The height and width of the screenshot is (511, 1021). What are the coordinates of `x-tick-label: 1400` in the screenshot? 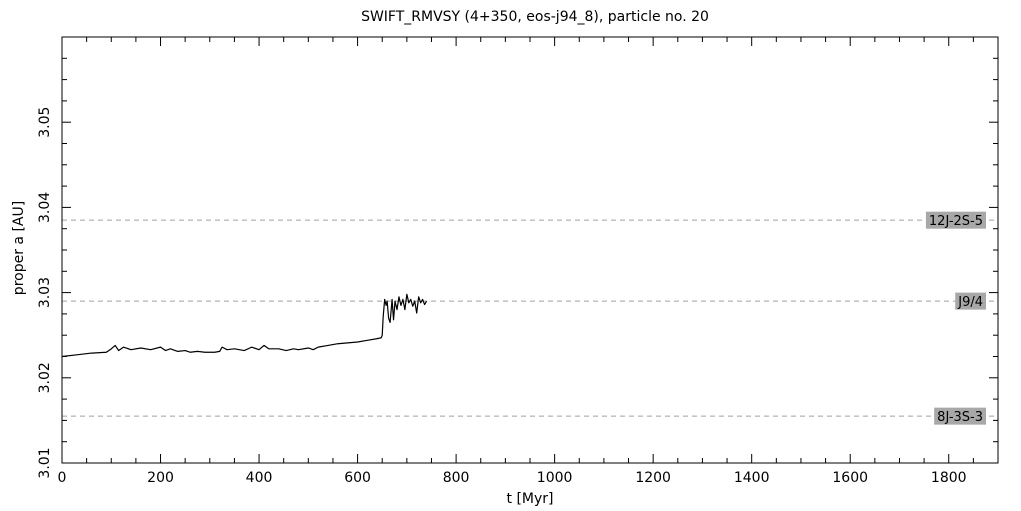 It's located at (752, 478).